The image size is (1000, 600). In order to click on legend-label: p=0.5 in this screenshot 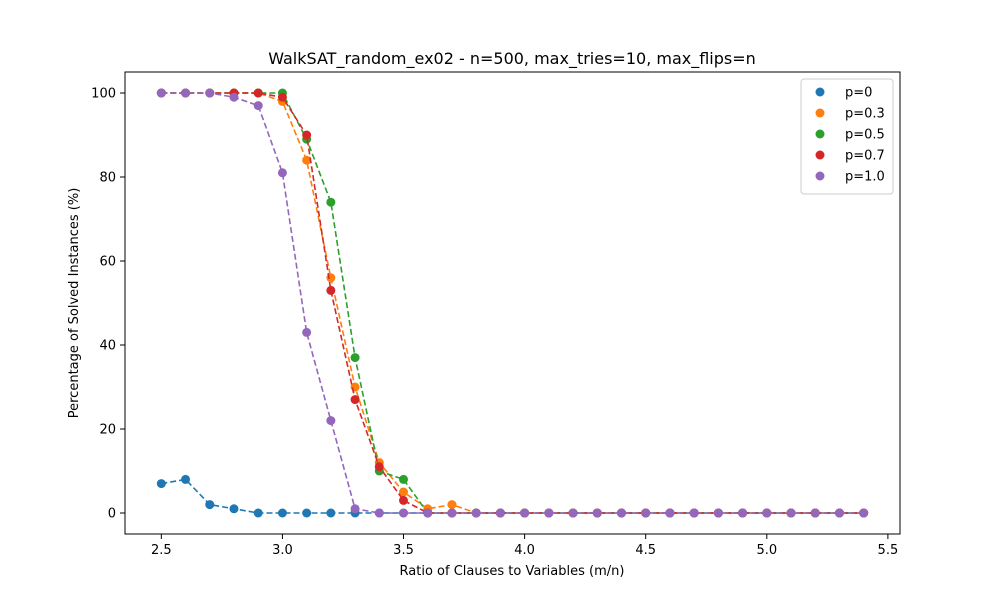, I will do `click(865, 135)`.